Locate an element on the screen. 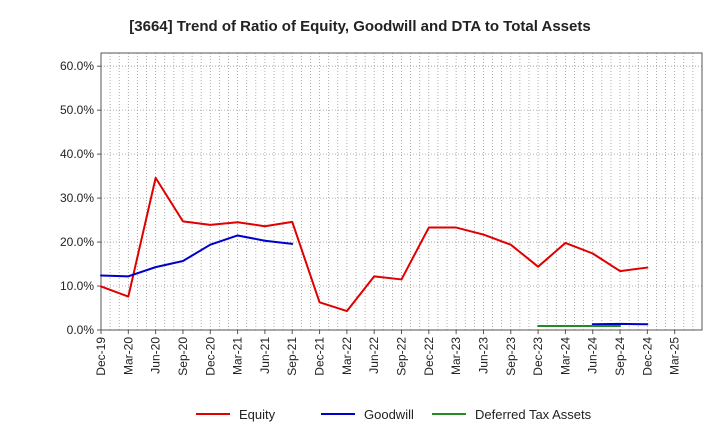 The width and height of the screenshot is (720, 440). x-tick-label: Sep-23 is located at coordinates (511, 356).